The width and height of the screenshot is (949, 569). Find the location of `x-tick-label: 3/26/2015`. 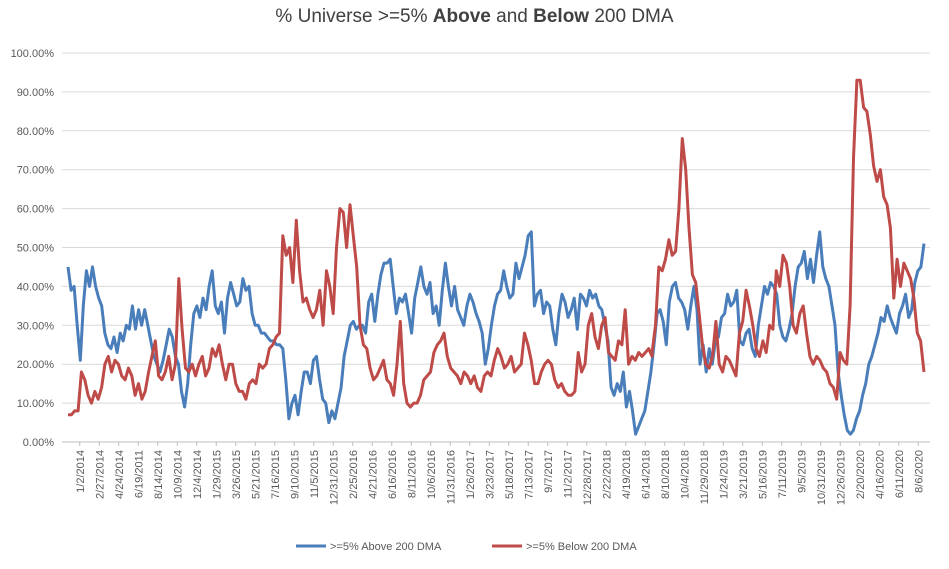

x-tick-label: 3/26/2015 is located at coordinates (237, 474).